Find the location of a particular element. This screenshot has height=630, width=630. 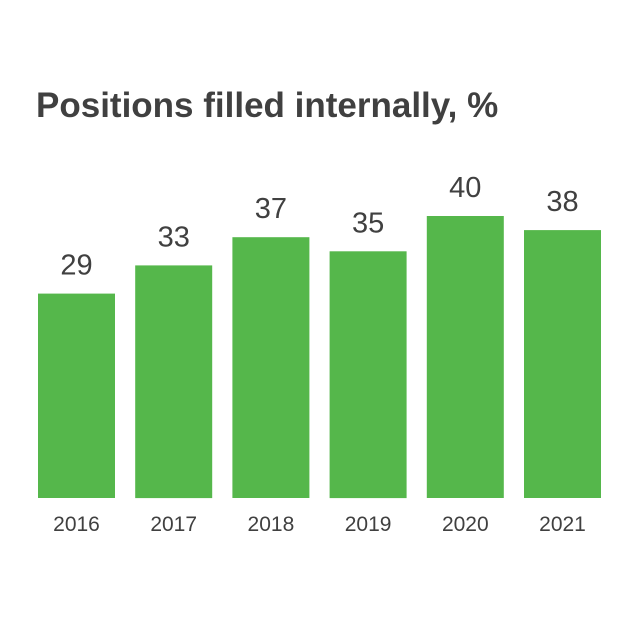

x-tick-label-2020: 2020 is located at coordinates (465, 524).